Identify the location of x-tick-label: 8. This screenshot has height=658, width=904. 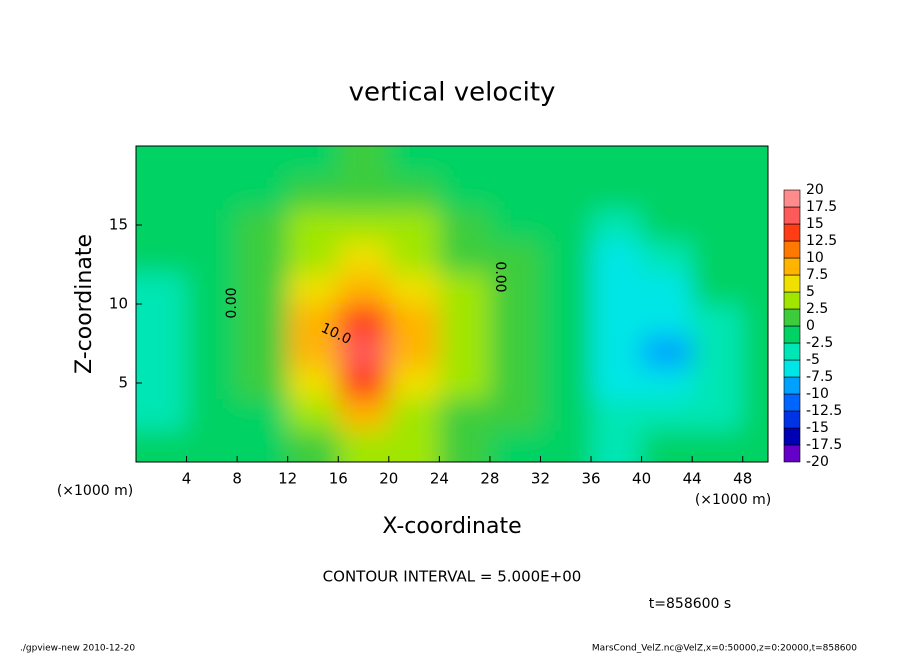
(237, 479).